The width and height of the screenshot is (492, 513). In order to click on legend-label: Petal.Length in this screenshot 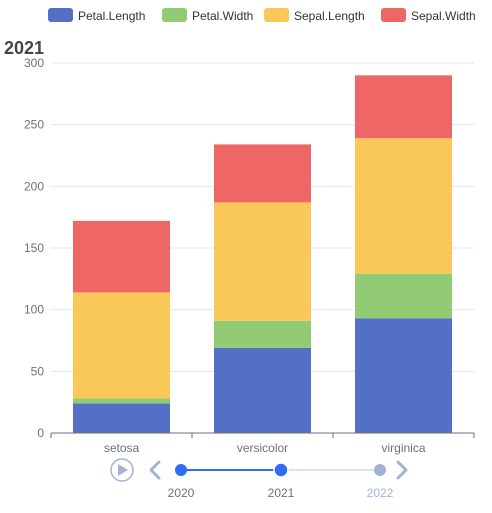, I will do `click(111, 16)`.